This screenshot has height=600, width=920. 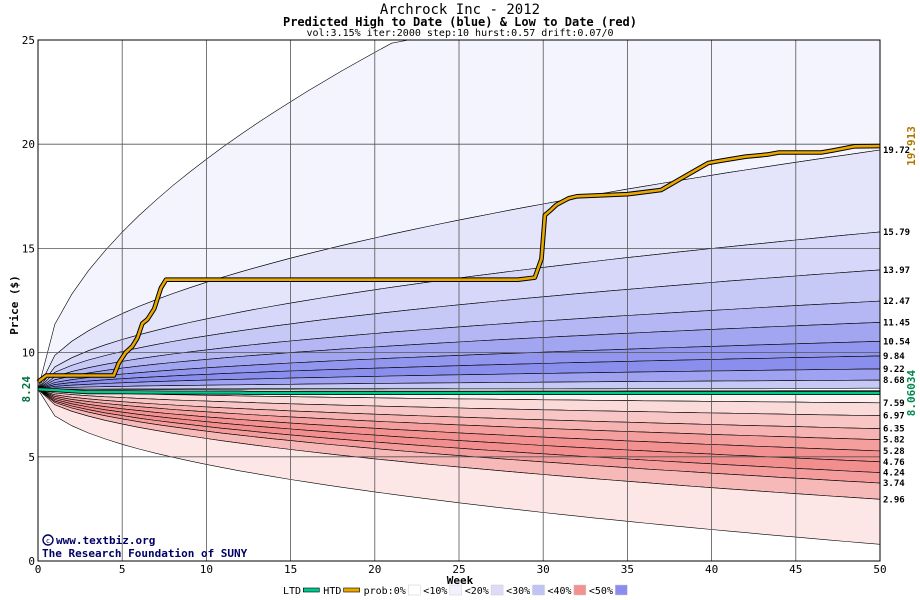 I want to click on x-tick-30: 30, so click(x=543, y=569).